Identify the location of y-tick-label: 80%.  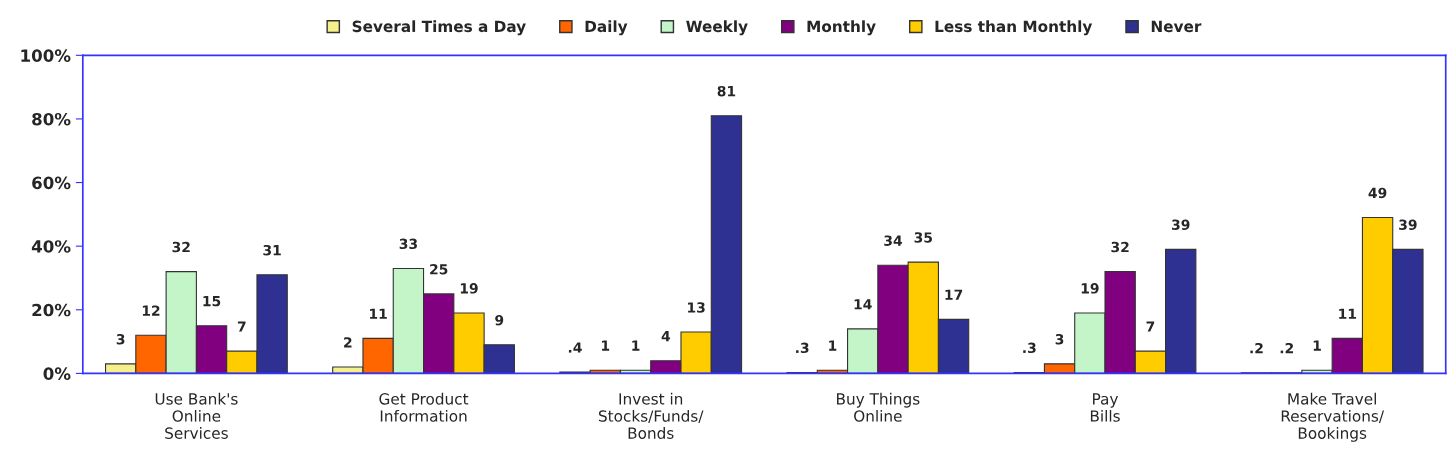
(51, 119).